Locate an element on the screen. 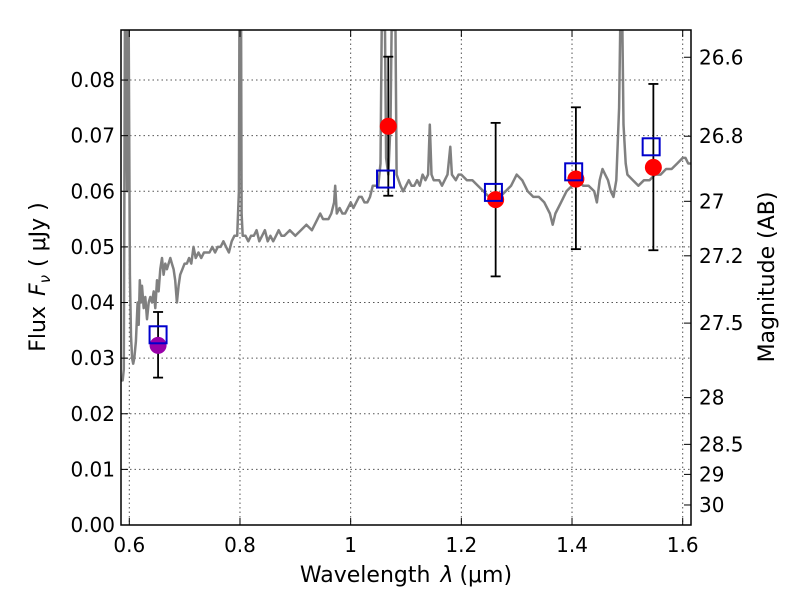 This screenshot has height=604, width=800. y-axis-label: FluxFν( μJy ) is located at coordinates (40, 276).